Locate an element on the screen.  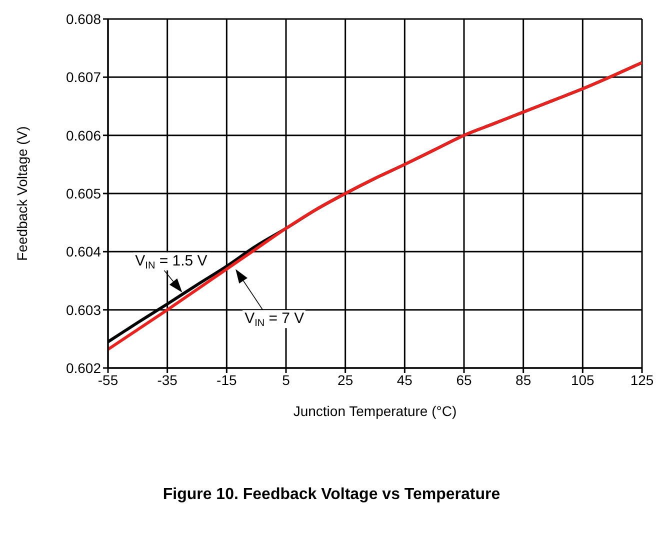
x-tick-label: 105 is located at coordinates (582, 380).